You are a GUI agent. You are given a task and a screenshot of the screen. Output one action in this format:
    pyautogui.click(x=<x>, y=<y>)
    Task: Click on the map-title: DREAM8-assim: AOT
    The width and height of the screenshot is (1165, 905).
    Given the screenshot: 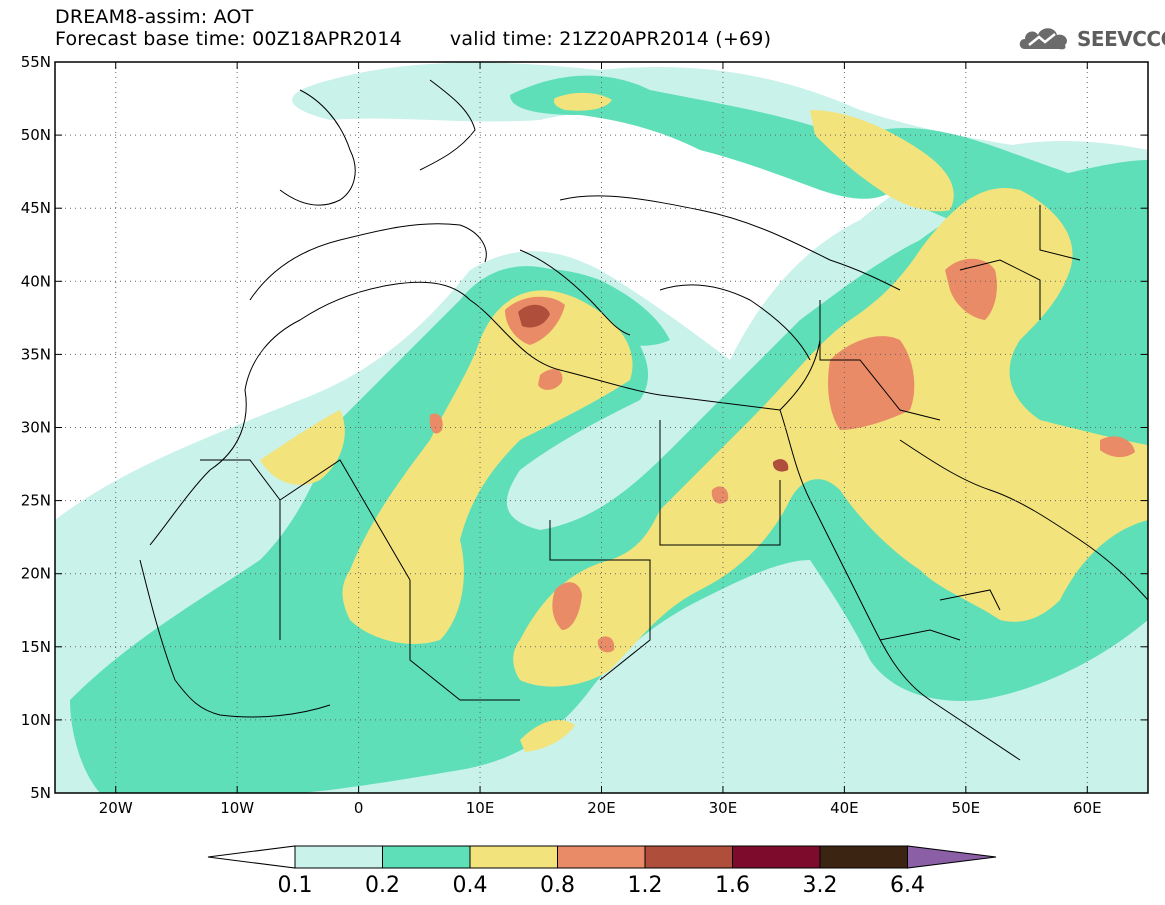 What is the action you would take?
    pyautogui.click(x=154, y=17)
    